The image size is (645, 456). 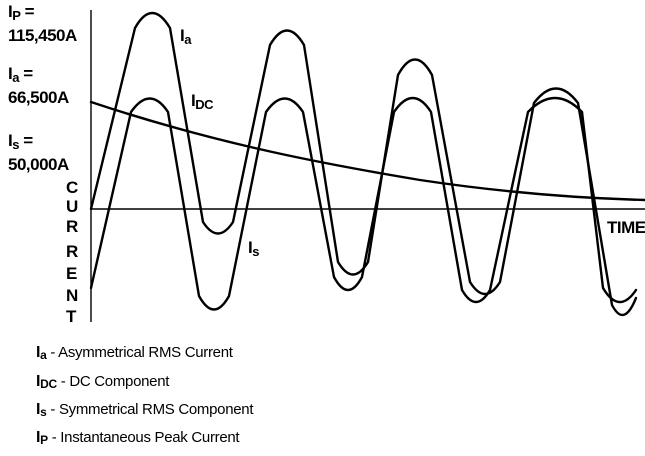 I want to click on legend-item-ia: Ia - Asymmetrical RMS Current, so click(x=134, y=353).